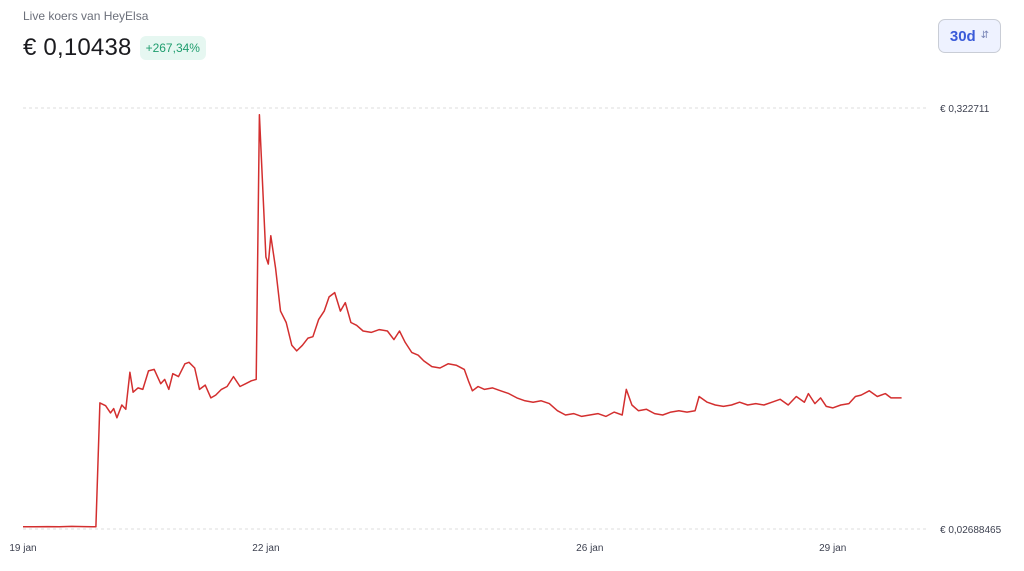  Describe the element at coordinates (172, 48) in the screenshot. I see `price-change-badge: +267,34%` at that location.